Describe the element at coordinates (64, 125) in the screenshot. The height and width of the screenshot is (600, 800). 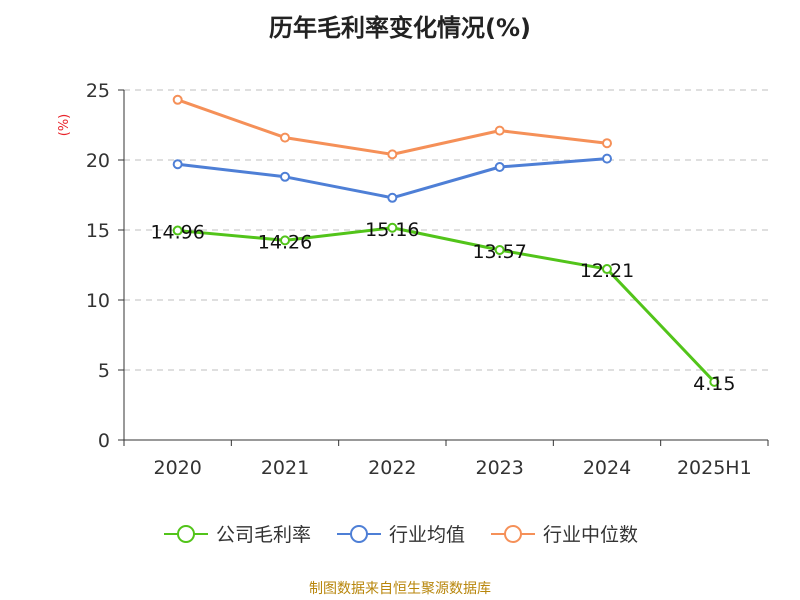
I see `y-axis-label: (%)` at that location.